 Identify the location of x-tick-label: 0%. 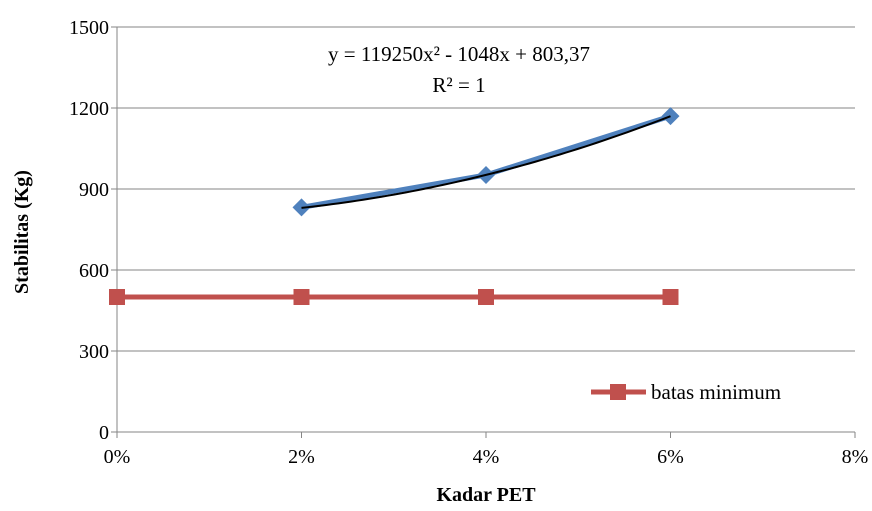
(117, 457).